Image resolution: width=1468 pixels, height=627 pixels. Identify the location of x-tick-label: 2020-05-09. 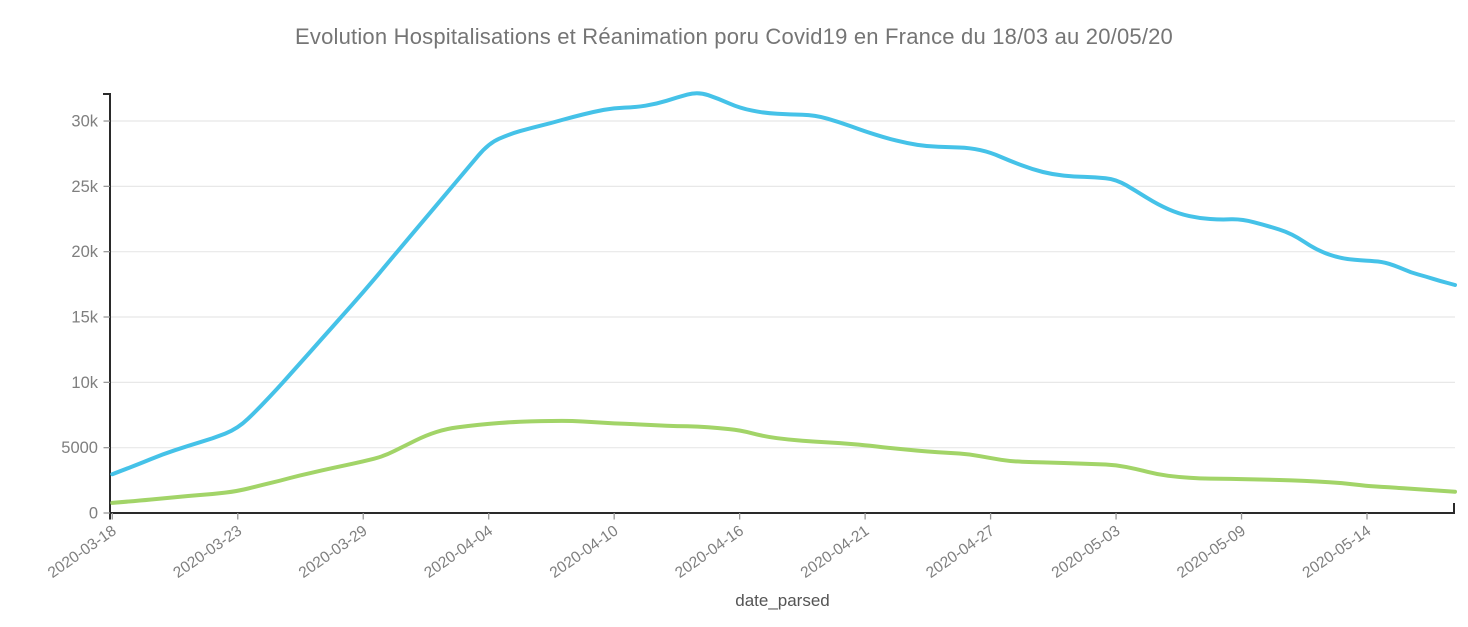
(1211, 551).